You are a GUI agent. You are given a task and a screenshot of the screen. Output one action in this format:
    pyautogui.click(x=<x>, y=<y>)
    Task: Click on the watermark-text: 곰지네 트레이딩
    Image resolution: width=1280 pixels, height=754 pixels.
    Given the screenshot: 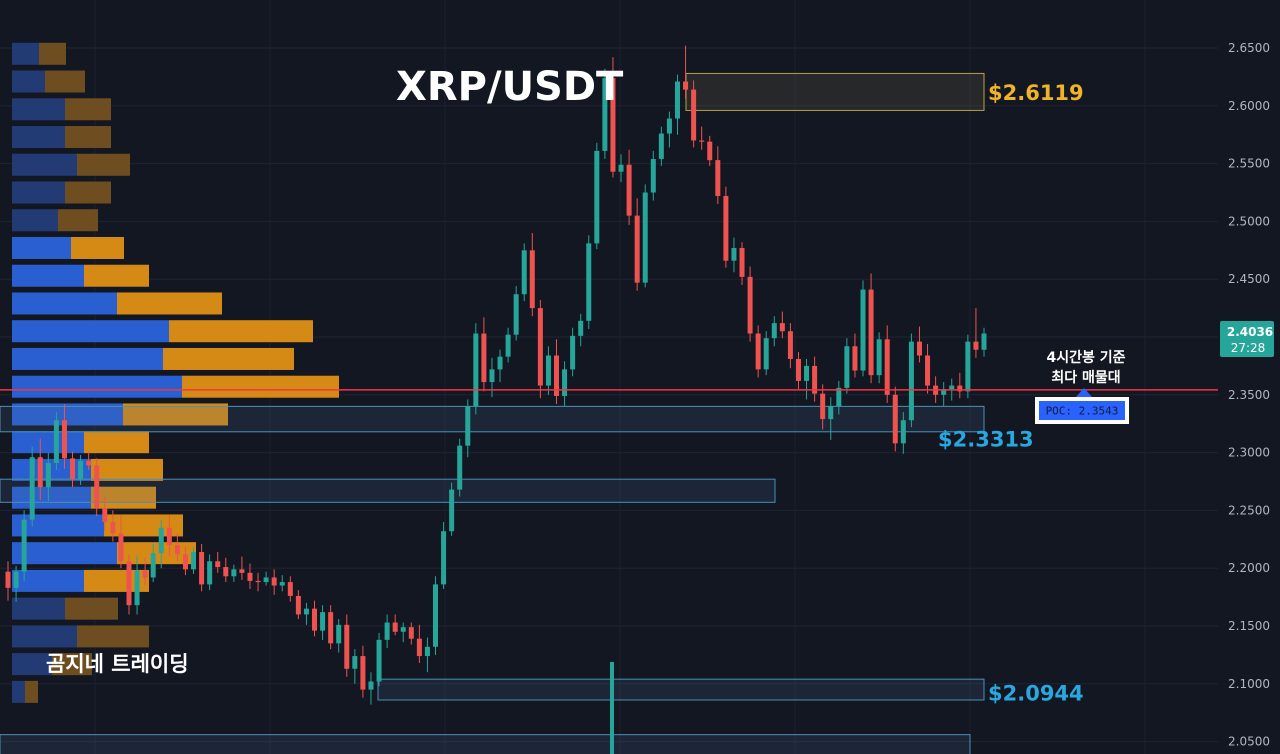 What is the action you would take?
    pyautogui.click(x=117, y=664)
    